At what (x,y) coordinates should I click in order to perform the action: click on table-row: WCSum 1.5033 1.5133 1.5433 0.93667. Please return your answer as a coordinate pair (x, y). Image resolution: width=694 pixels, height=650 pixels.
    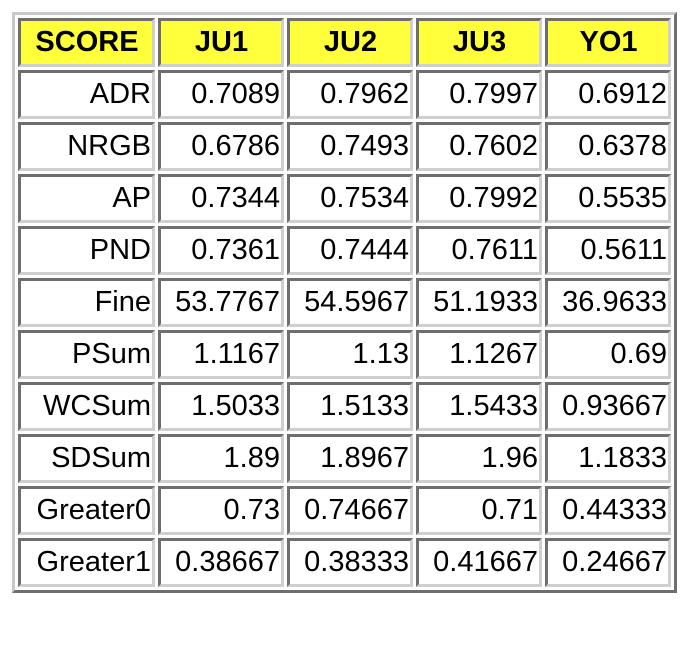
    Looking at the image, I should click on (344, 406).